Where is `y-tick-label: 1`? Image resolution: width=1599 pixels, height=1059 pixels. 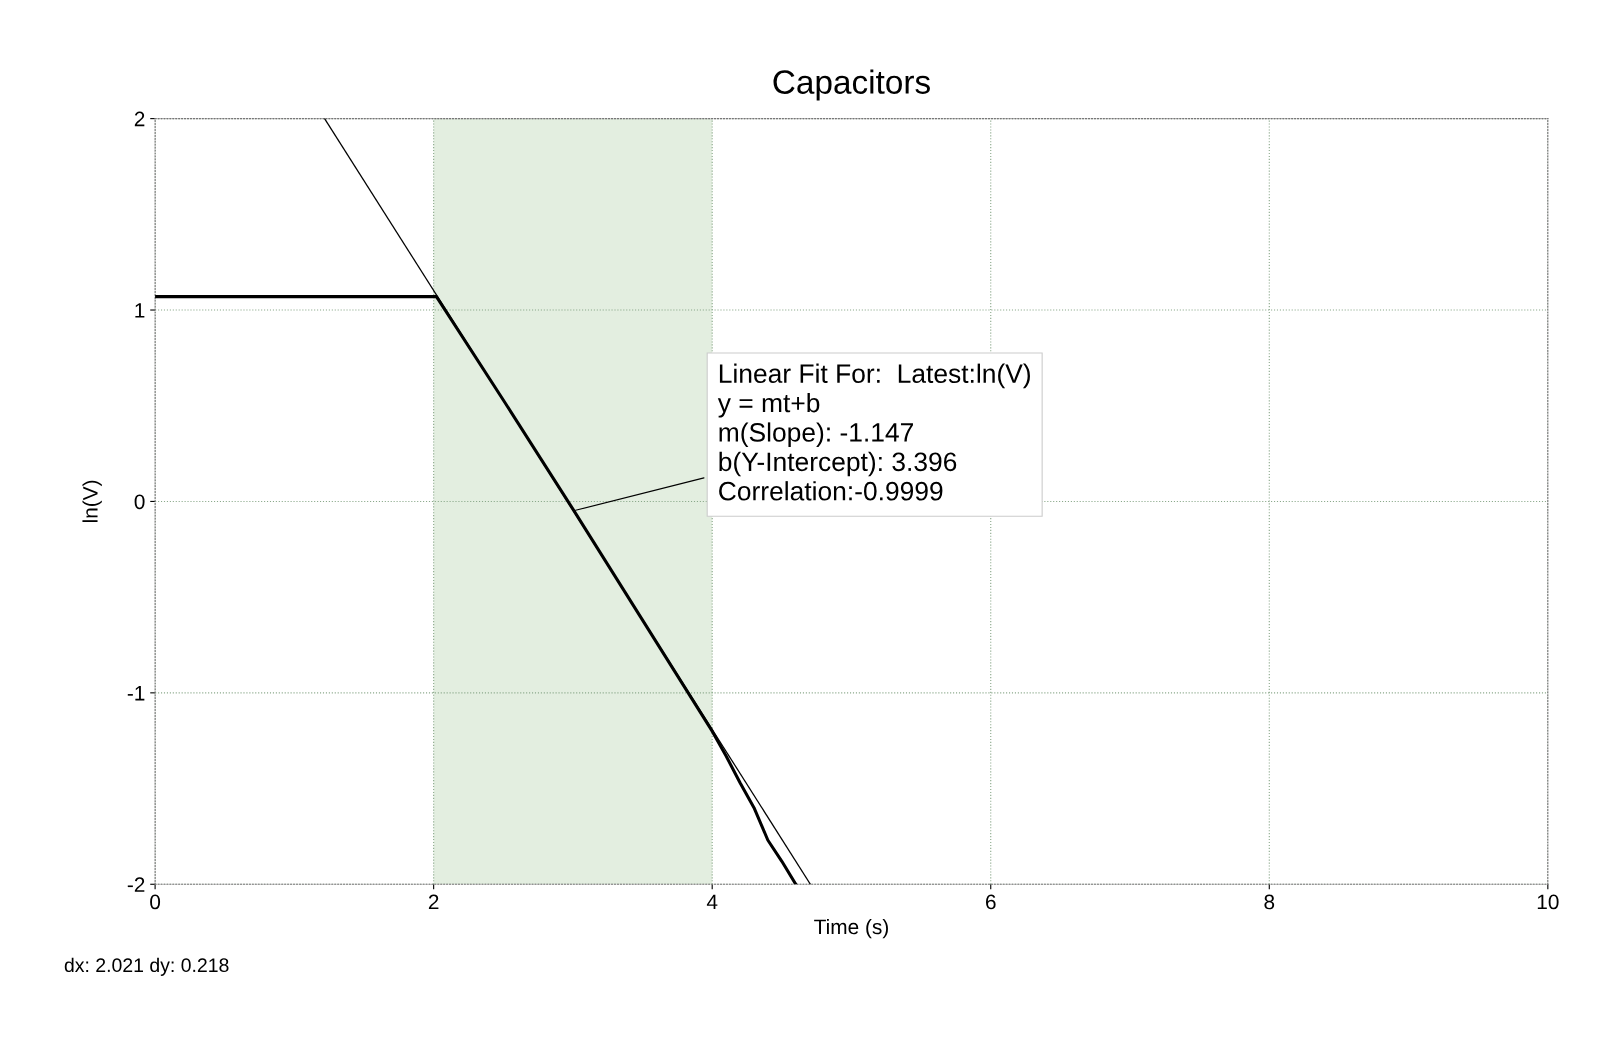 y-tick-label: 1 is located at coordinates (140, 310).